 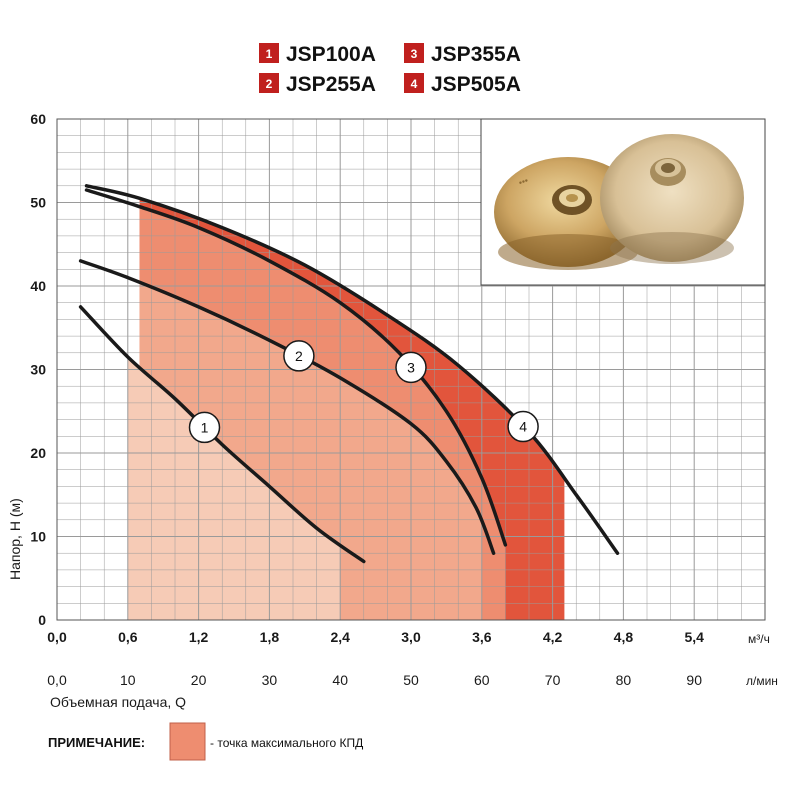 I want to click on impeller-photo: •••, so click(x=623, y=202).